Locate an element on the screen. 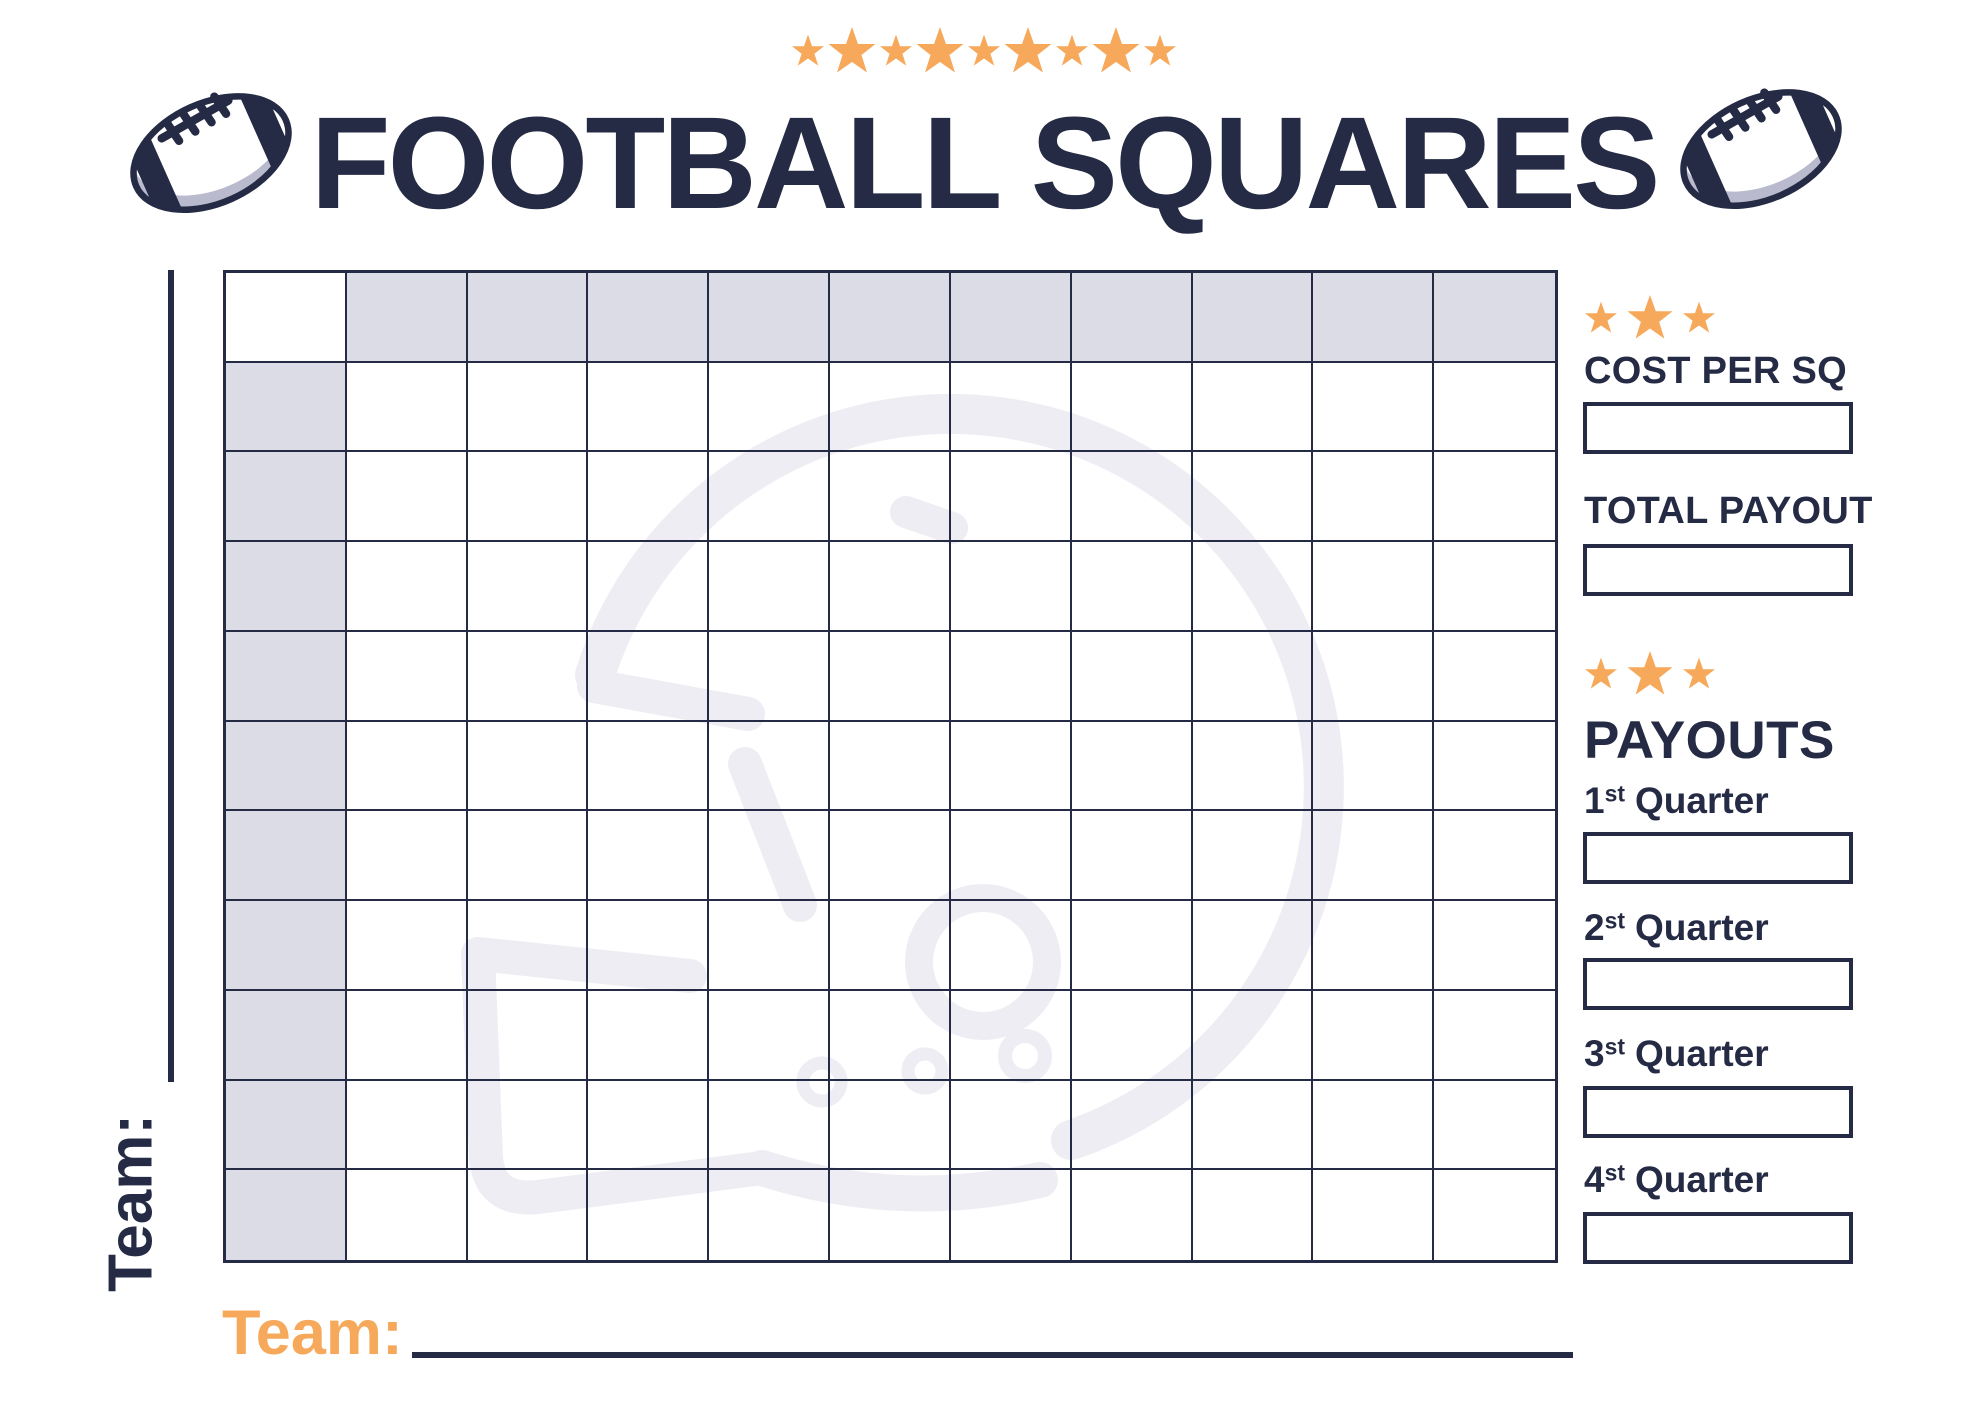 The width and height of the screenshot is (1968, 1424). cost-per-sq-input is located at coordinates (1718, 428).